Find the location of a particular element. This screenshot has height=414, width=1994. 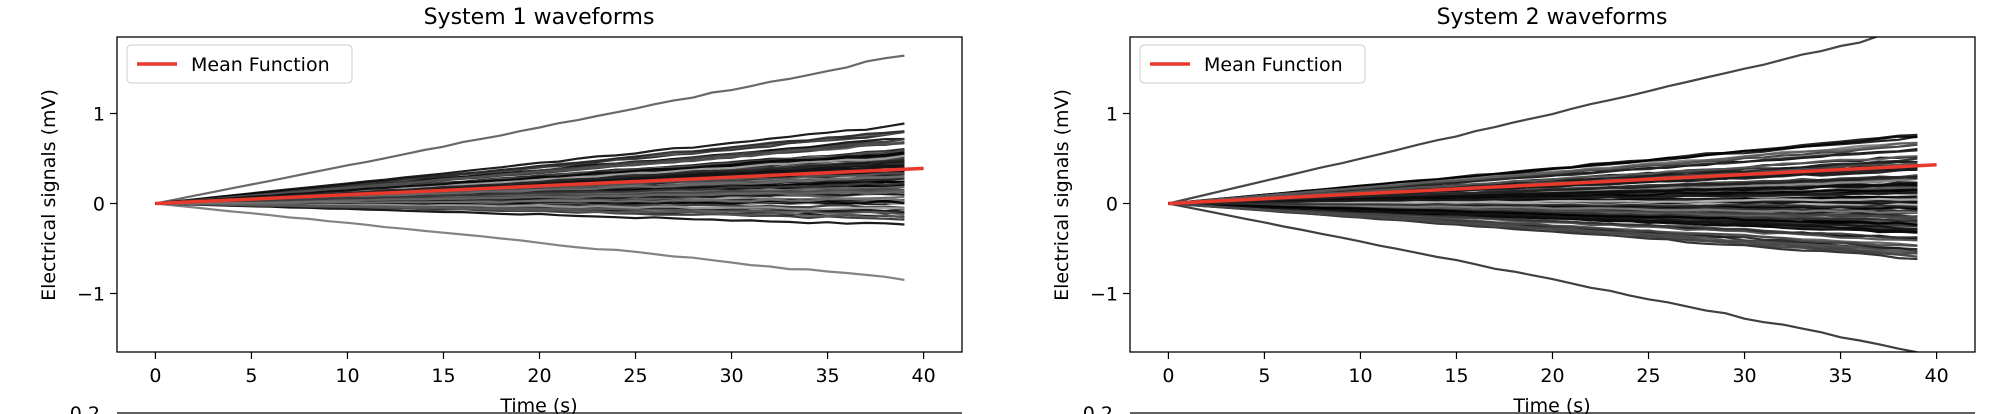

next-ytick-label-left: 0.2 is located at coordinates (85, 408).